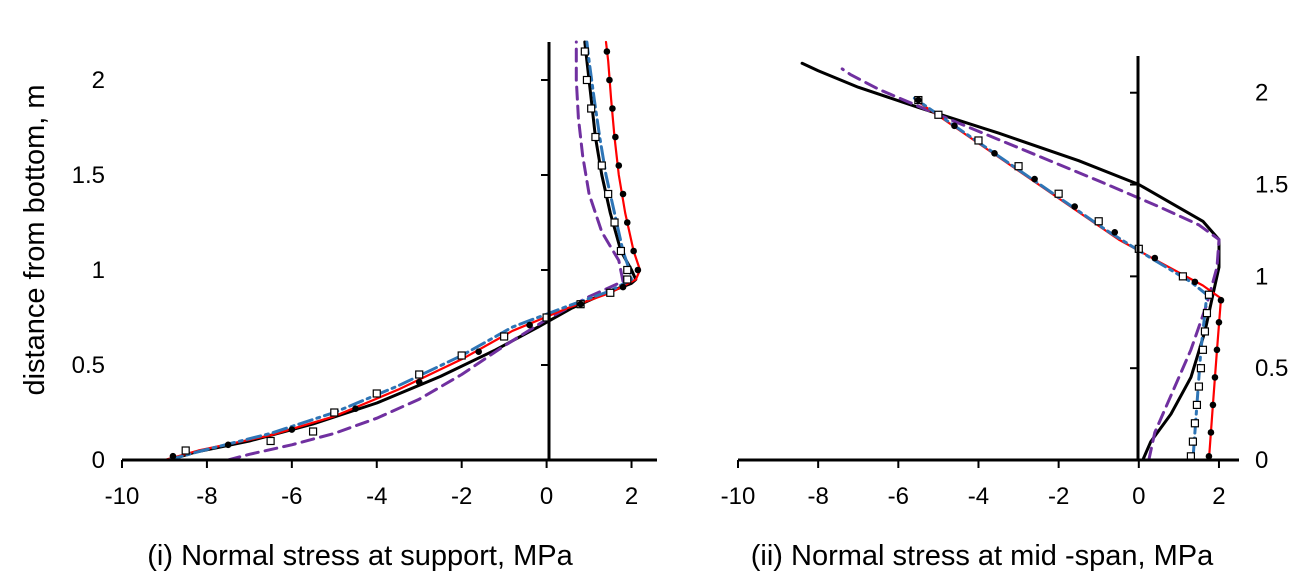 Image resolution: width=1294 pixels, height=586 pixels. What do you see at coordinates (1261, 93) in the screenshot?
I see `y-tick-label: 2` at bounding box center [1261, 93].